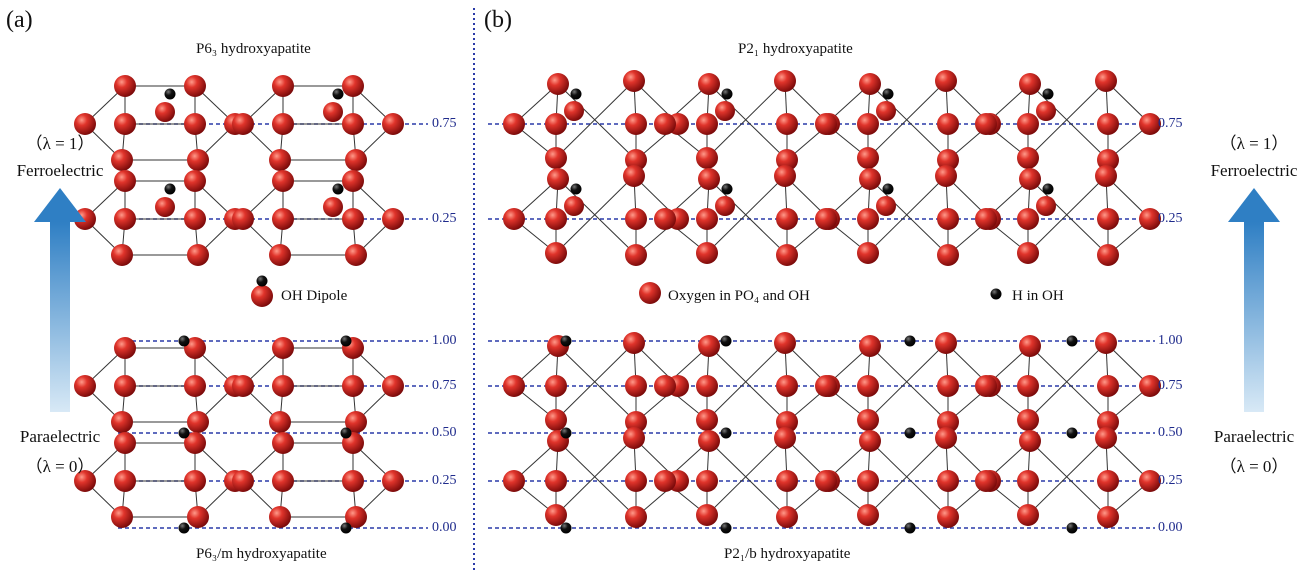 Image resolution: width=1307 pixels, height=577 pixels. What do you see at coordinates (60, 143) in the screenshot?
I see `left-top-lambda: （λ = 1）` at bounding box center [60, 143].